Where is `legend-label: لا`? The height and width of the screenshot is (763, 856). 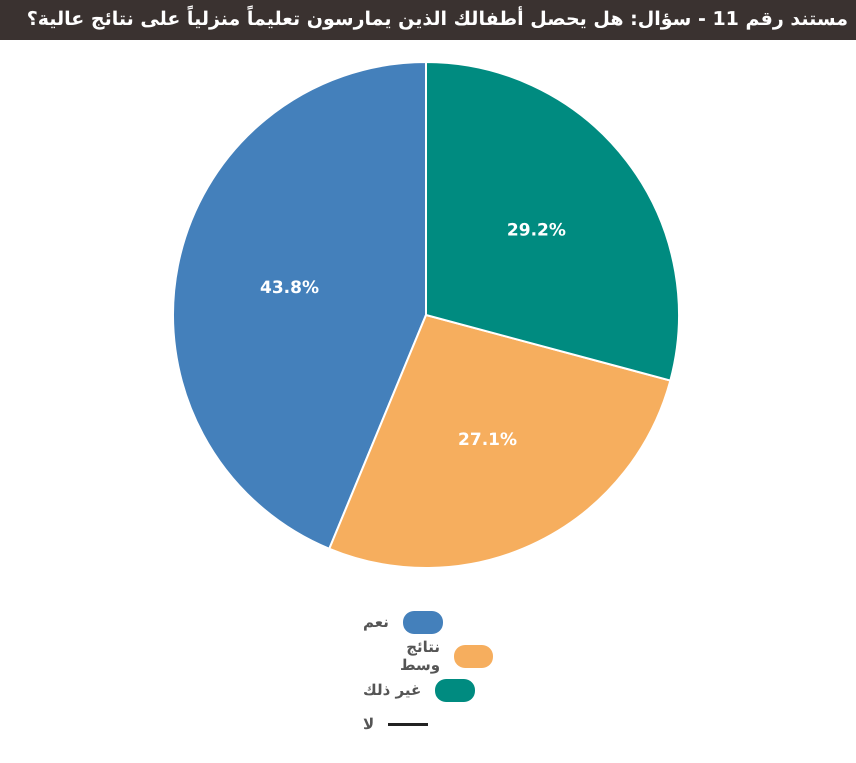
legend-label: لا is located at coordinates (368, 724).